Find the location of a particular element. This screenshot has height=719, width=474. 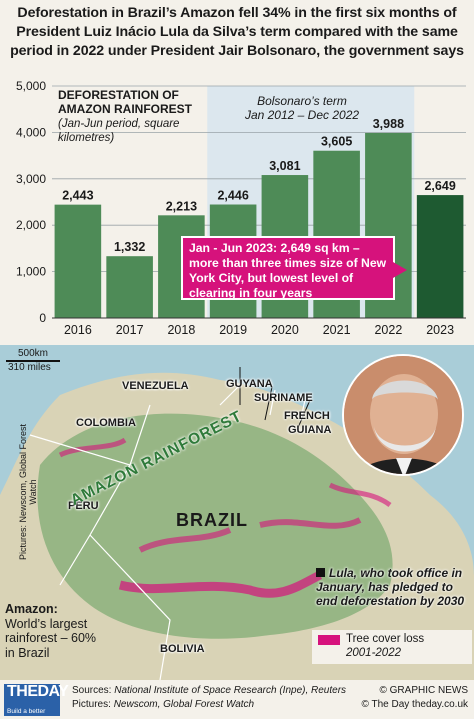

legend-line2: 2001-2022 is located at coordinates (373, 653).